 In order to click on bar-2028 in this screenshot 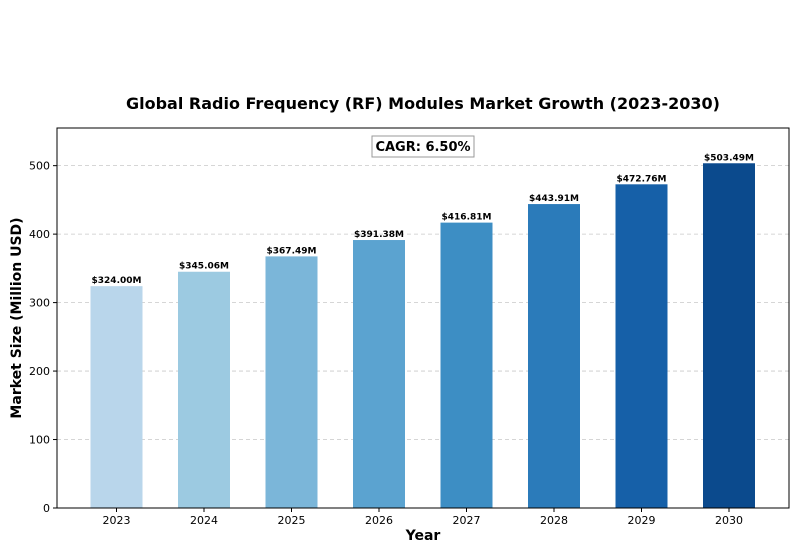, I will do `click(554, 356)`.